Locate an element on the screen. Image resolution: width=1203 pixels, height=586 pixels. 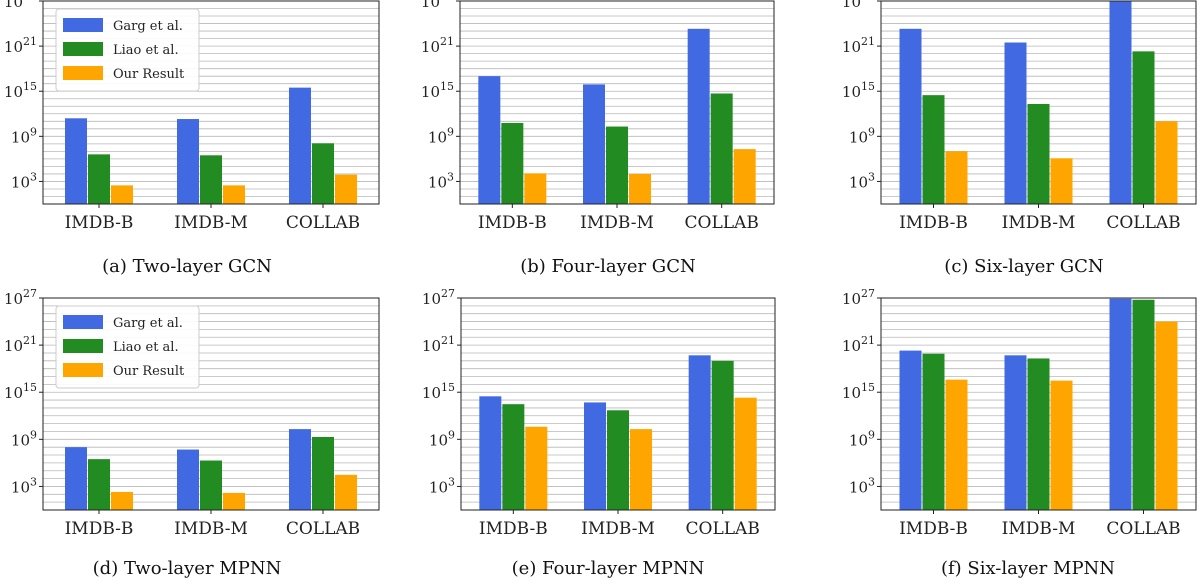
chart-panel-3: IMDB-B IMDB-M COLLAB 10³ 10⁹ 1015 1021 1027 is located at coordinates (1019, 116).